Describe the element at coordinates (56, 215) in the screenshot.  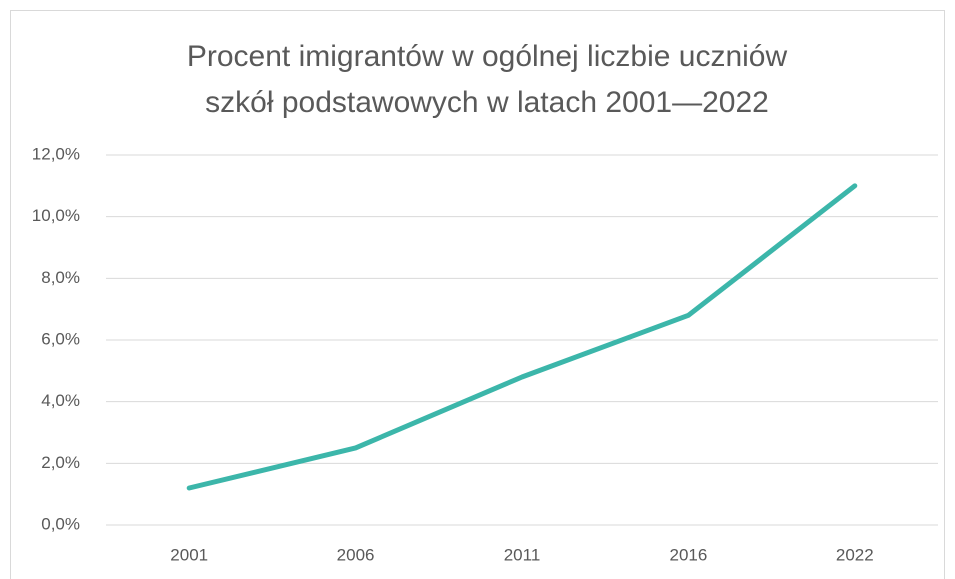
I see `y-tick-label: 10,0%` at that location.